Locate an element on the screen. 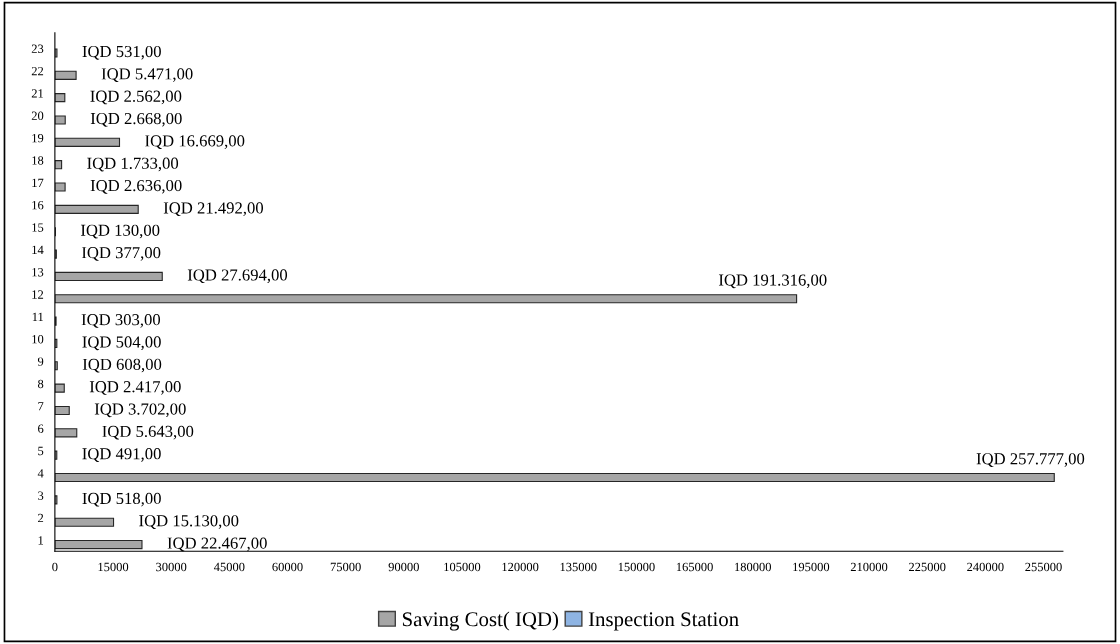  x-tick-label: 150000 is located at coordinates (636, 567).